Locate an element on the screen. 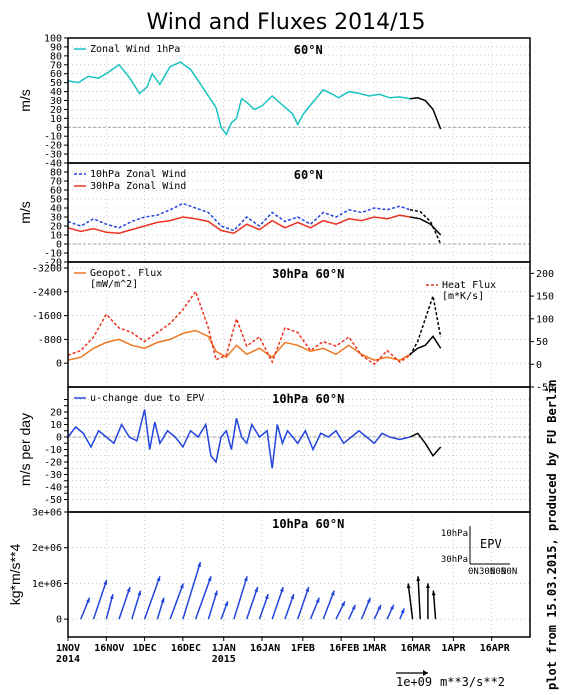 This screenshot has width=566, height=695. y2-tick-label: 50 is located at coordinates (542, 342).